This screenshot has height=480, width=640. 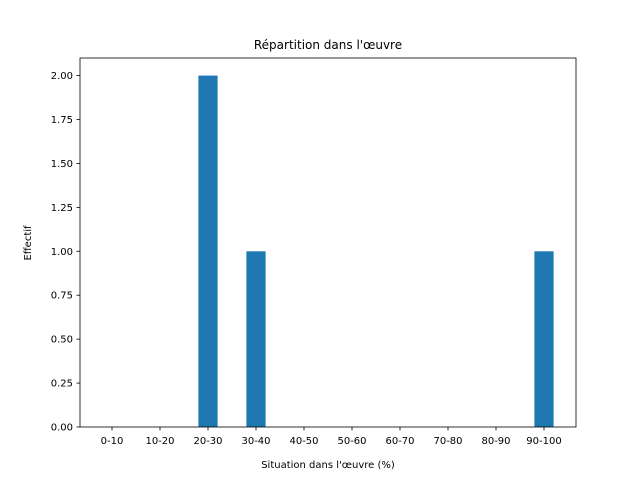 I want to click on y-tick-label: 0.00, so click(x=62, y=428).